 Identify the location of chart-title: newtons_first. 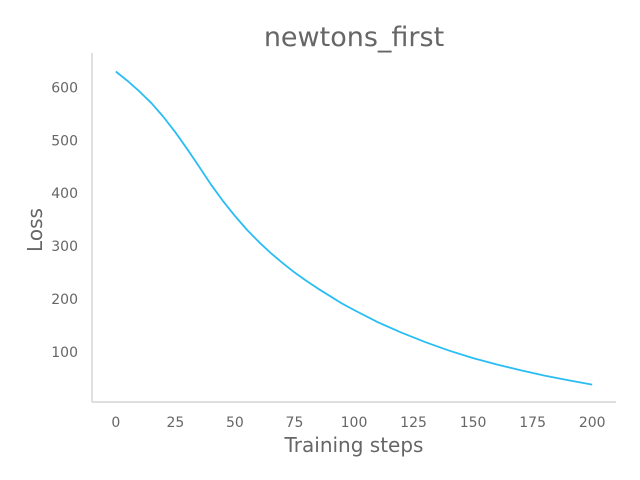
(354, 37).